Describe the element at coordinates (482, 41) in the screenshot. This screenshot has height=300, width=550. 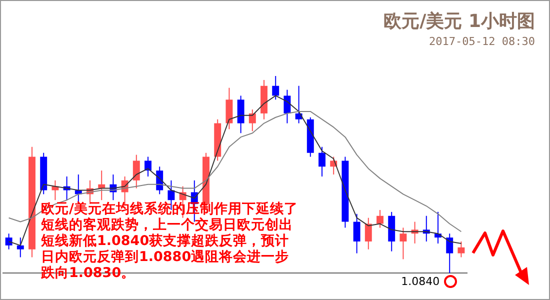
I see `chart-subtitle: 2017-05-12 08:30` at that location.